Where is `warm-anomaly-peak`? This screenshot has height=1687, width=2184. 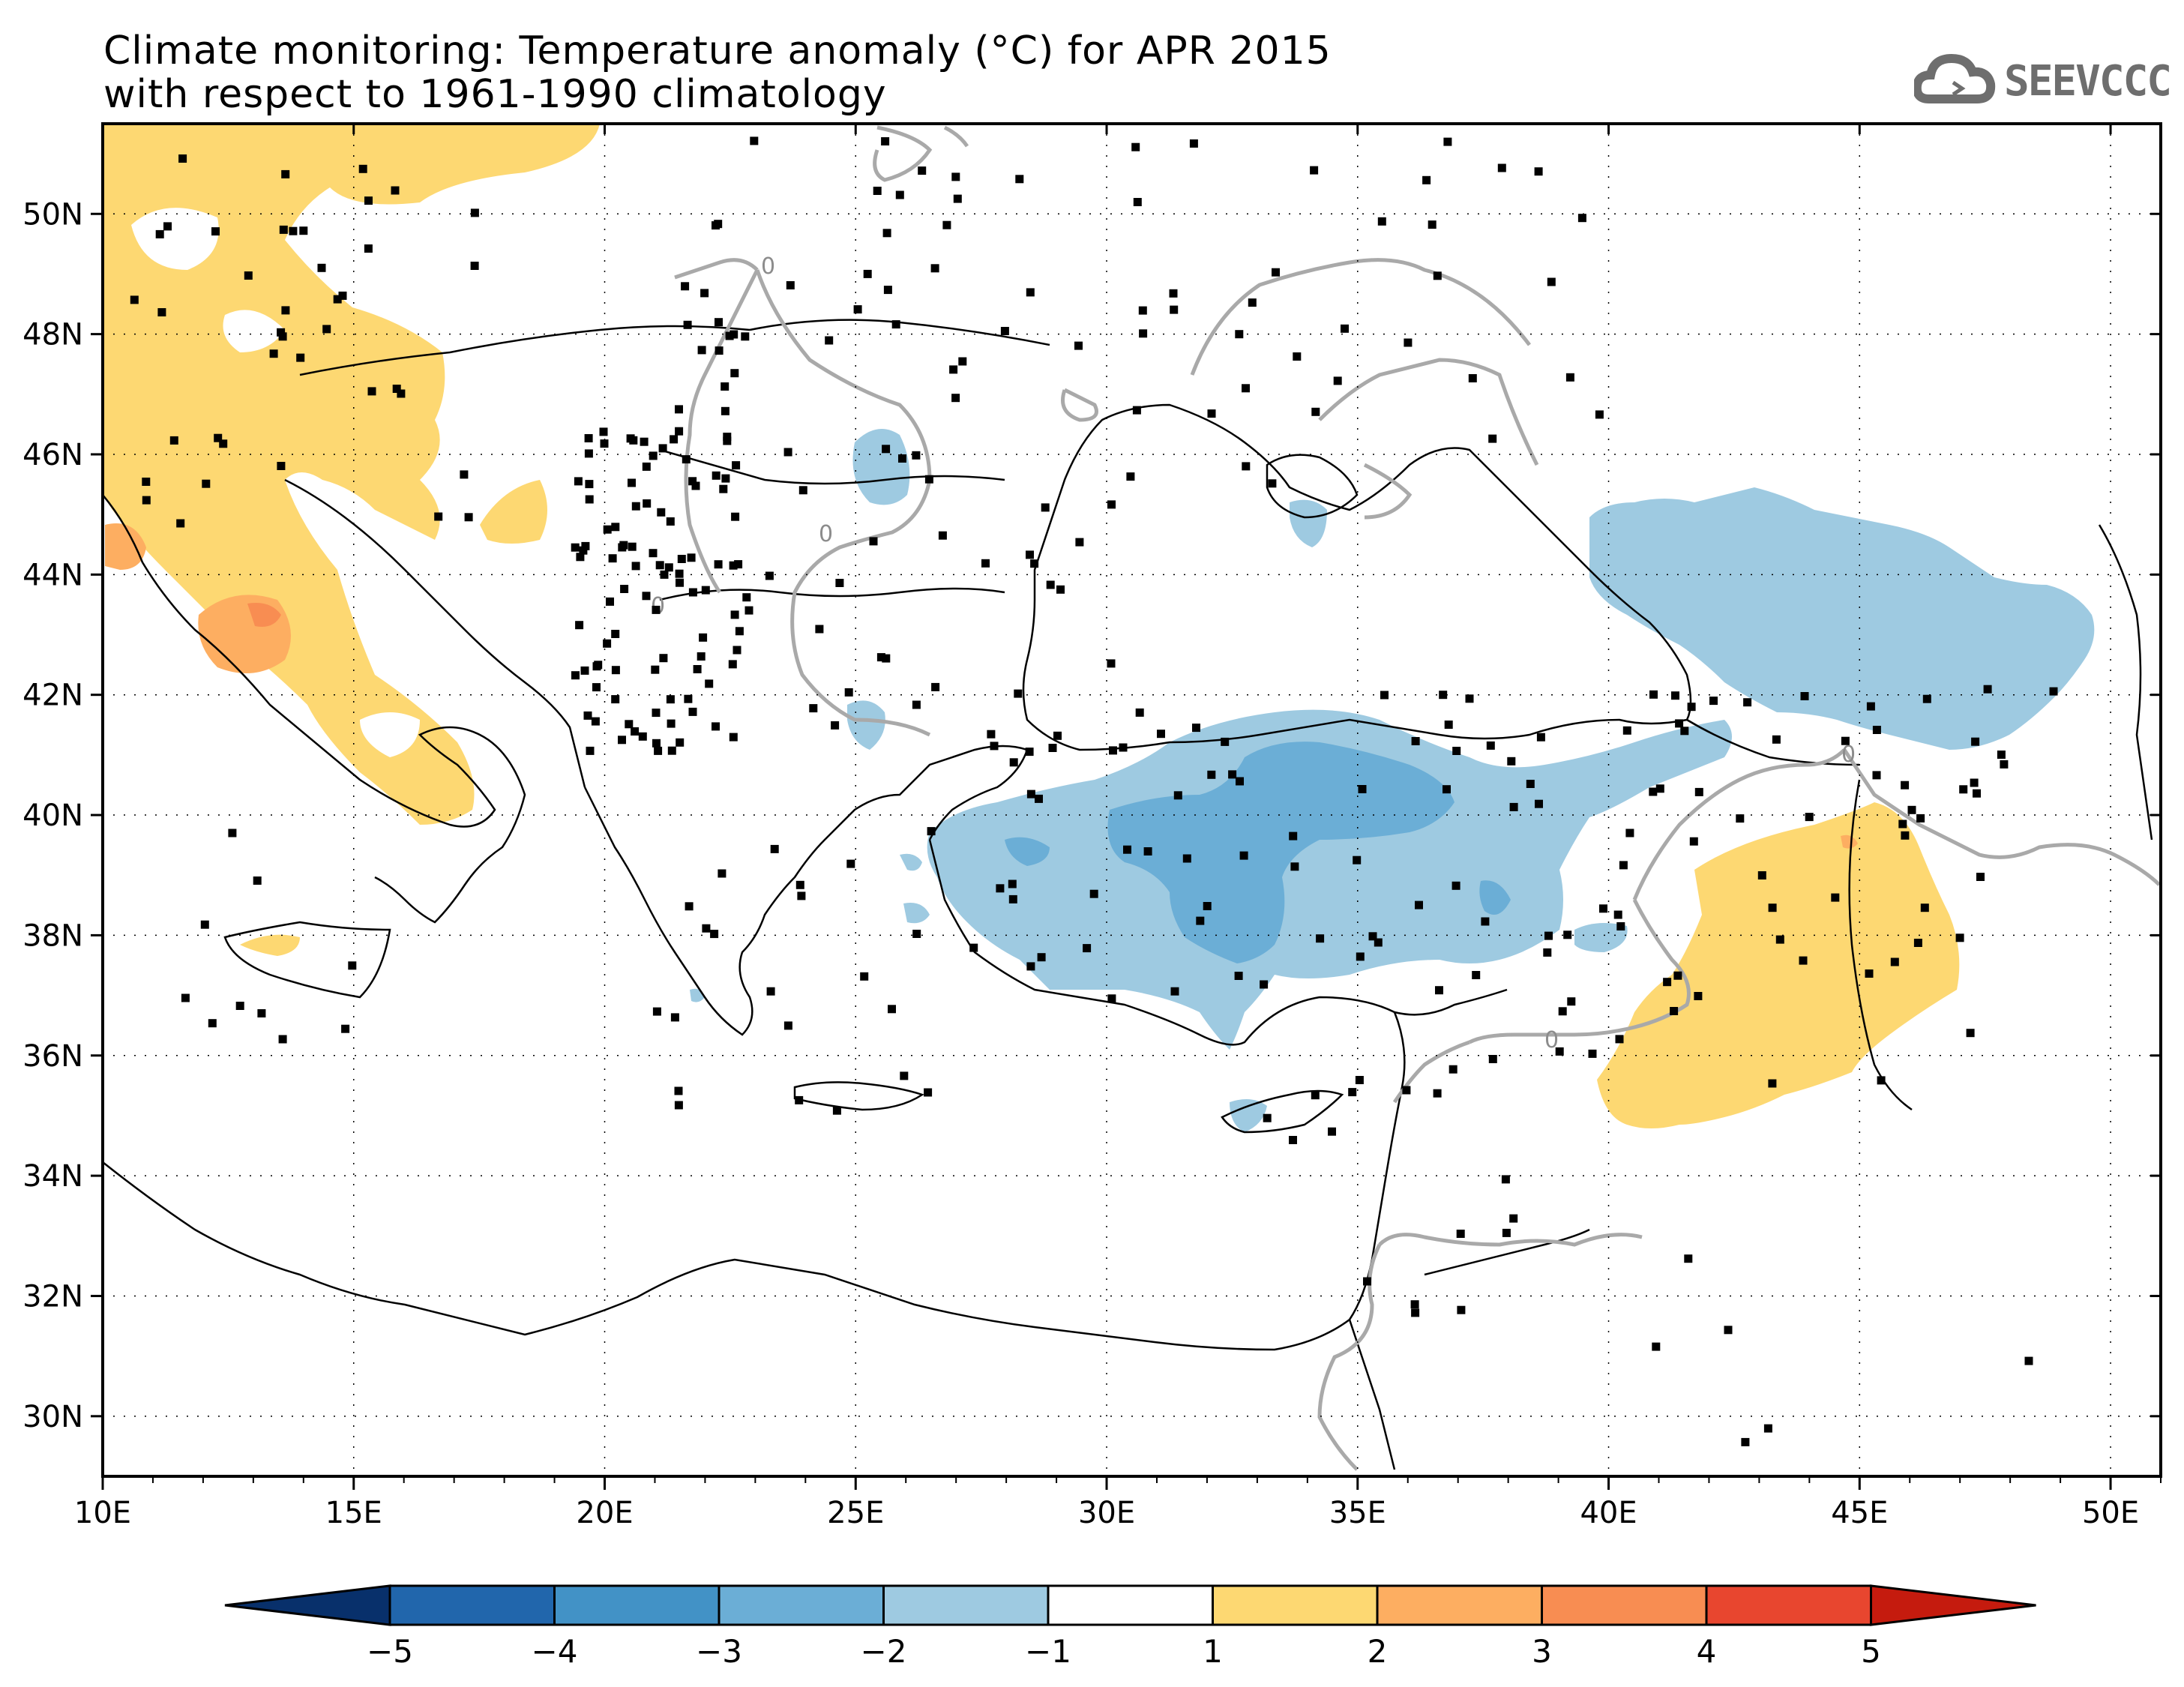 warm-anomaly-peak is located at coordinates (264, 615).